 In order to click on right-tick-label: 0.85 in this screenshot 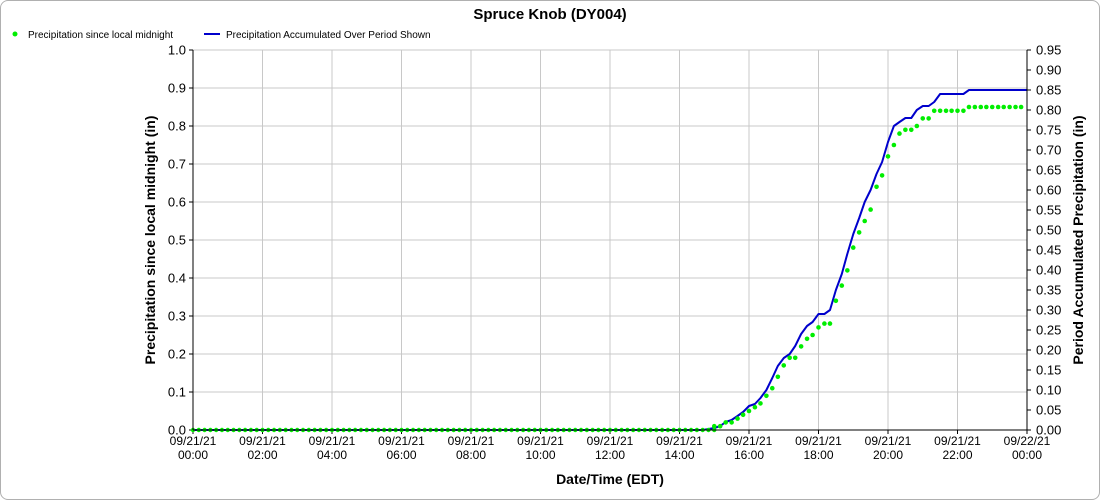, I will do `click(1048, 90)`.